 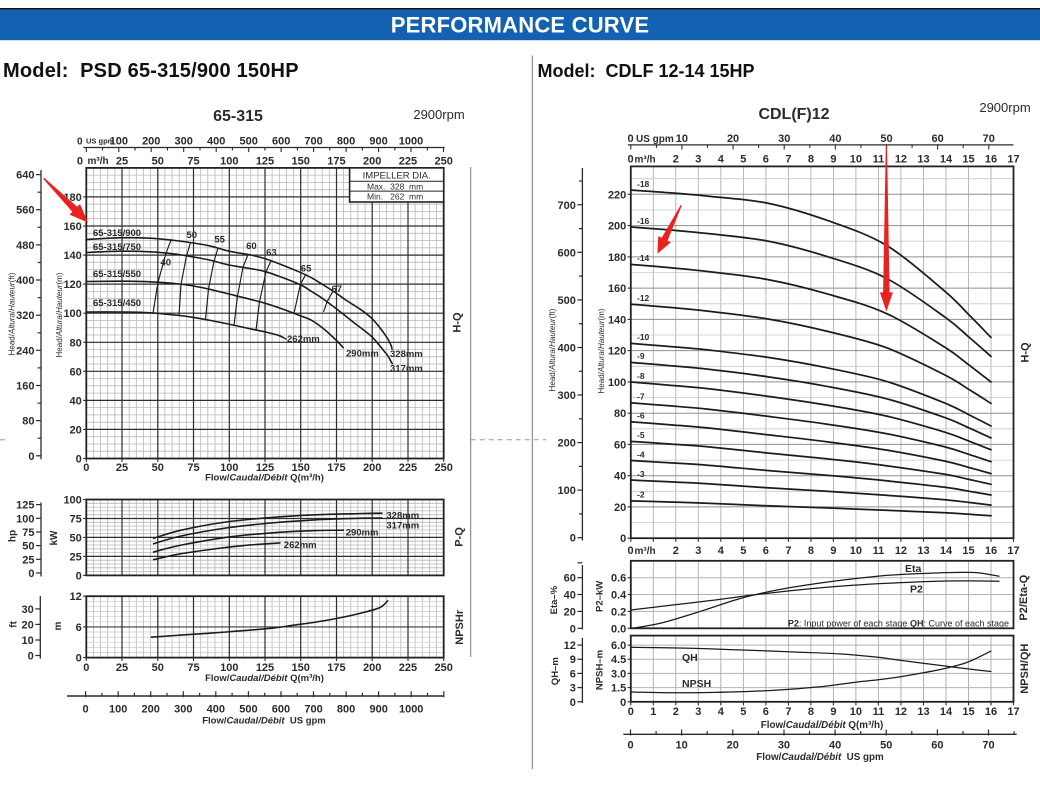 I want to click on svg-text: 17, so click(x=1013, y=712).